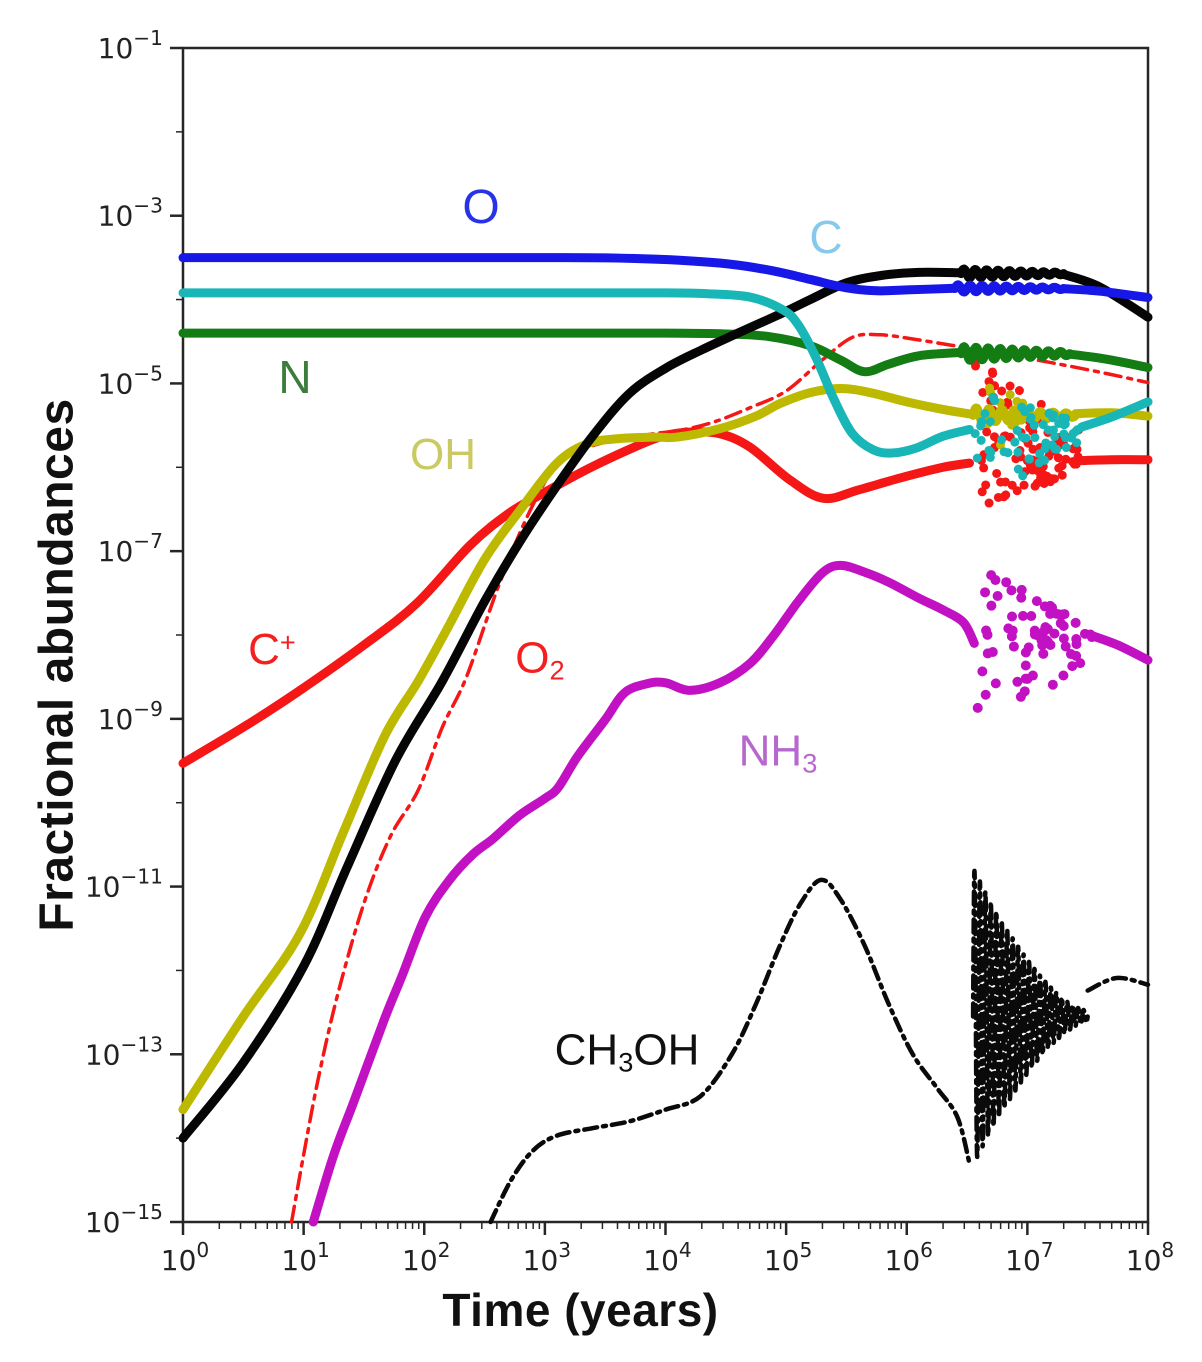  Describe the element at coordinates (1115, 460) in the screenshot. I see `curve-C+` at that location.